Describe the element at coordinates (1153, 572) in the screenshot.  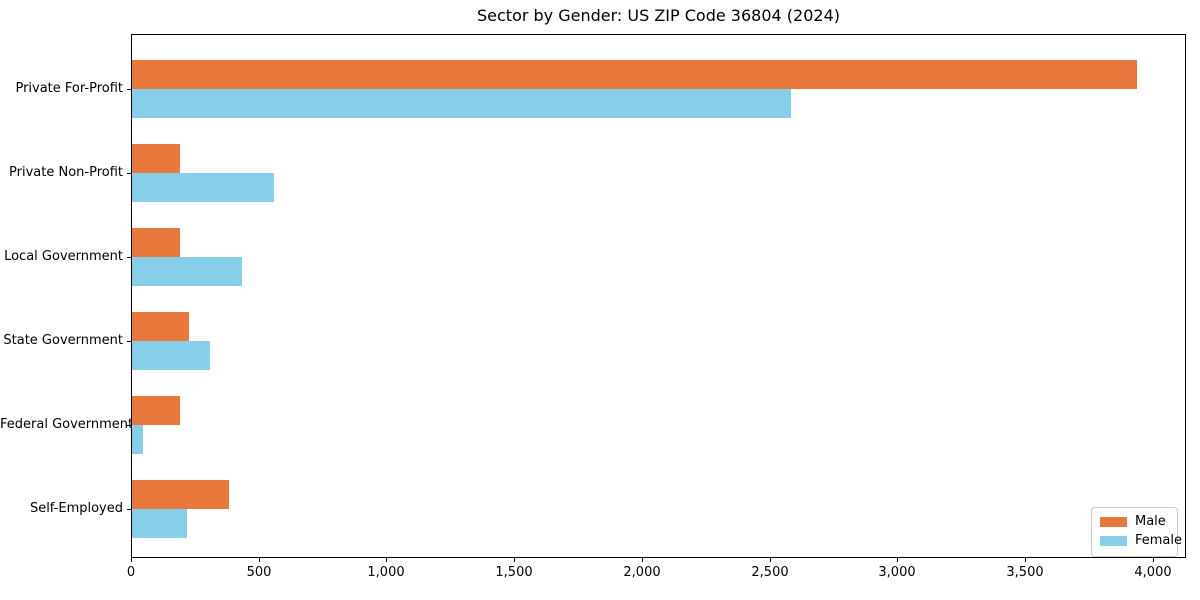
I see `x-tick-label: 4,000` at that location.